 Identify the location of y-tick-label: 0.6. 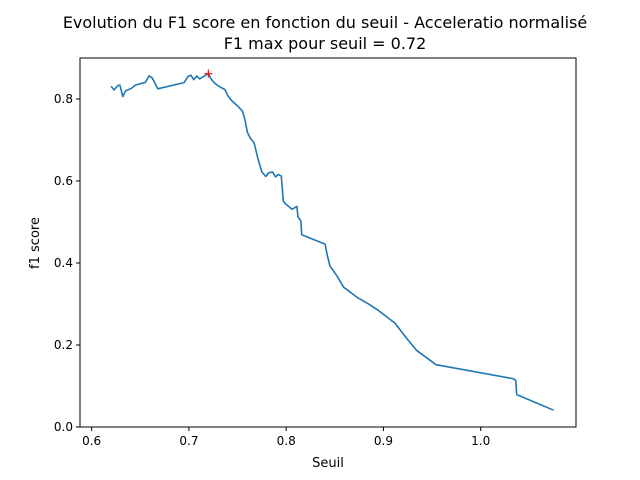
(63, 181).